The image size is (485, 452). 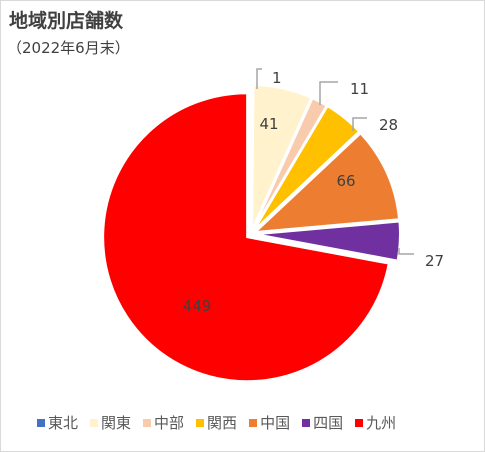 I want to click on leader-line-中部, so click(x=328, y=93).